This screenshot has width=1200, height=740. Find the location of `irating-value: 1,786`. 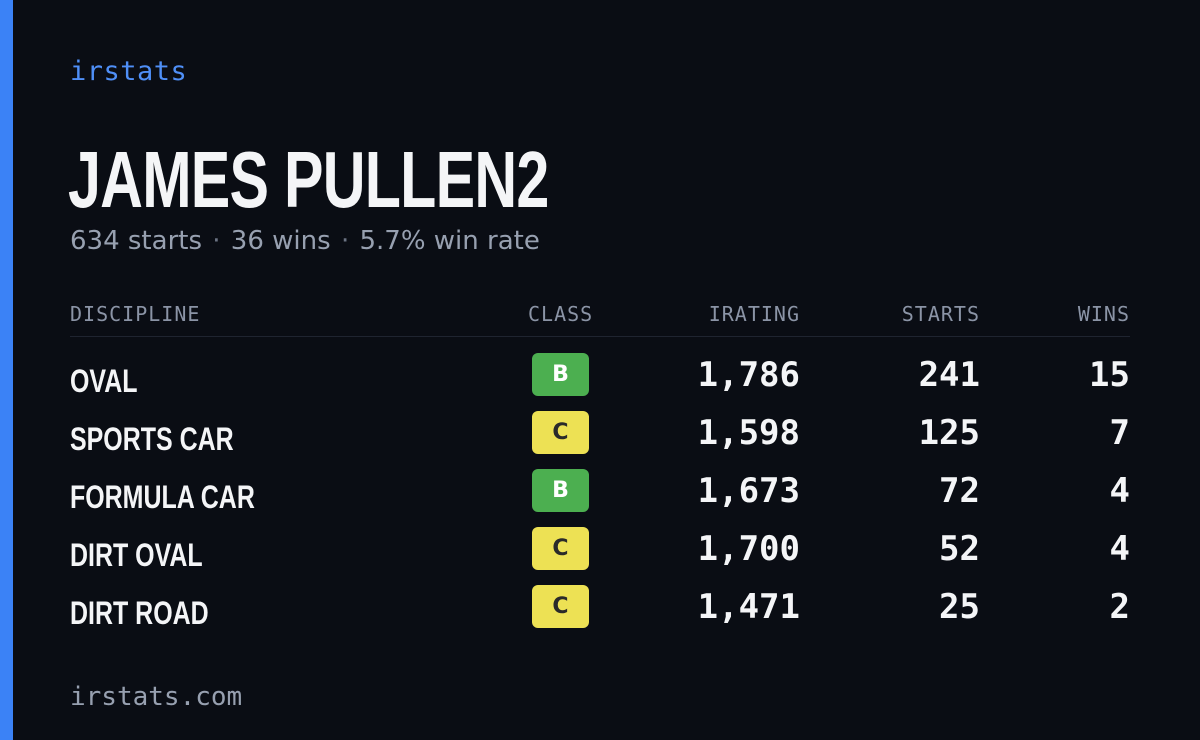

irating-value: 1,786 is located at coordinates (748, 375).